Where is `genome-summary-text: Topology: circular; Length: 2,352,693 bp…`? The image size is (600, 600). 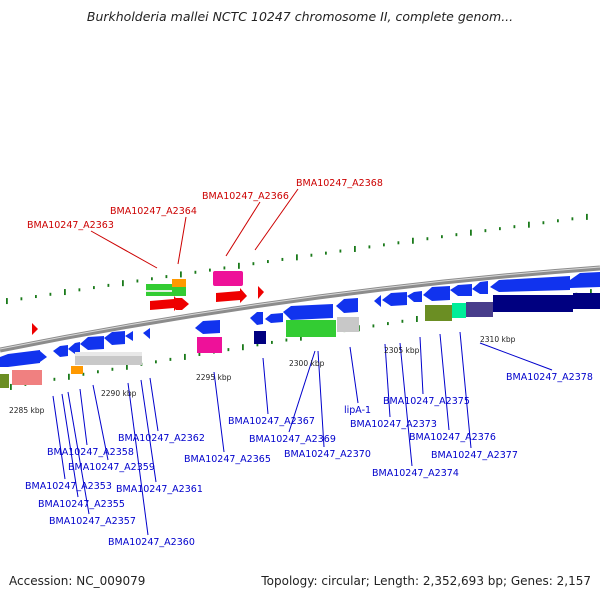 genome-summary-text: Topology: circular; Length: 2,352,693 bp… is located at coordinates (426, 581).